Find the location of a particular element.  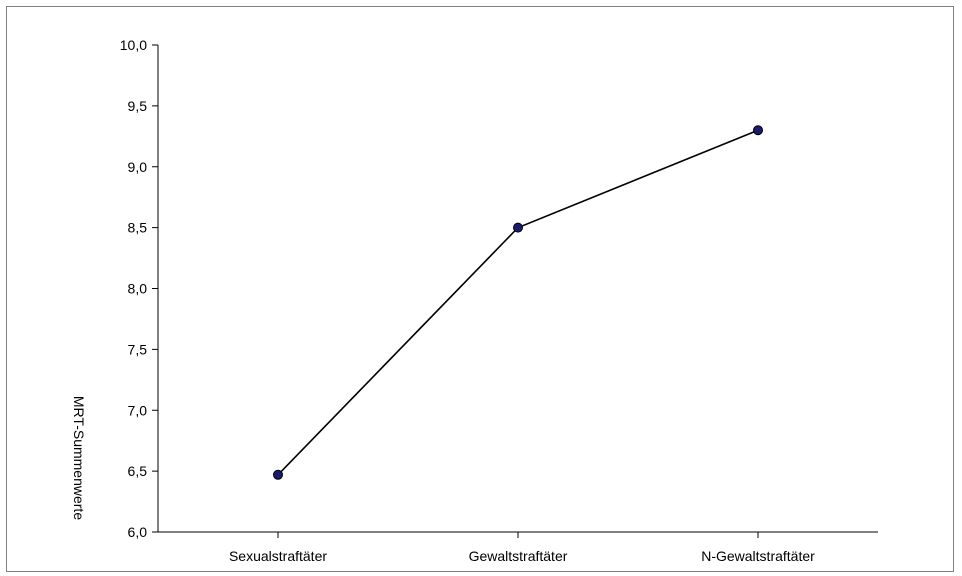

y-tick-label: 6,5 is located at coordinates (138, 471).